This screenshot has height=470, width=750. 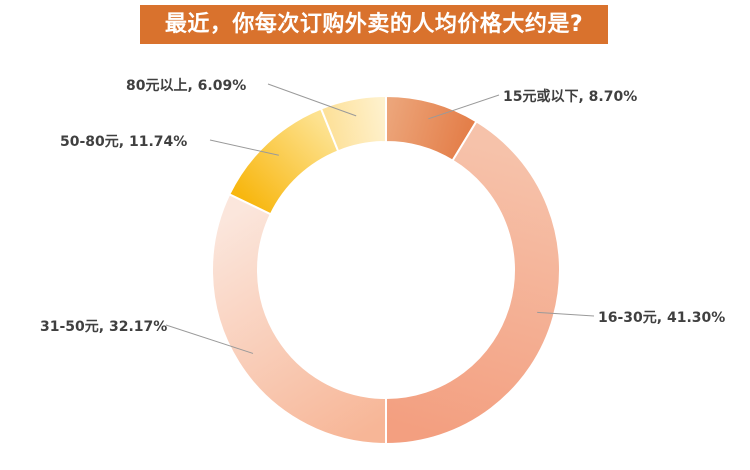 What do you see at coordinates (661, 318) in the screenshot?
I see `data-label-1: 16-30元, 41.30%` at bounding box center [661, 318].